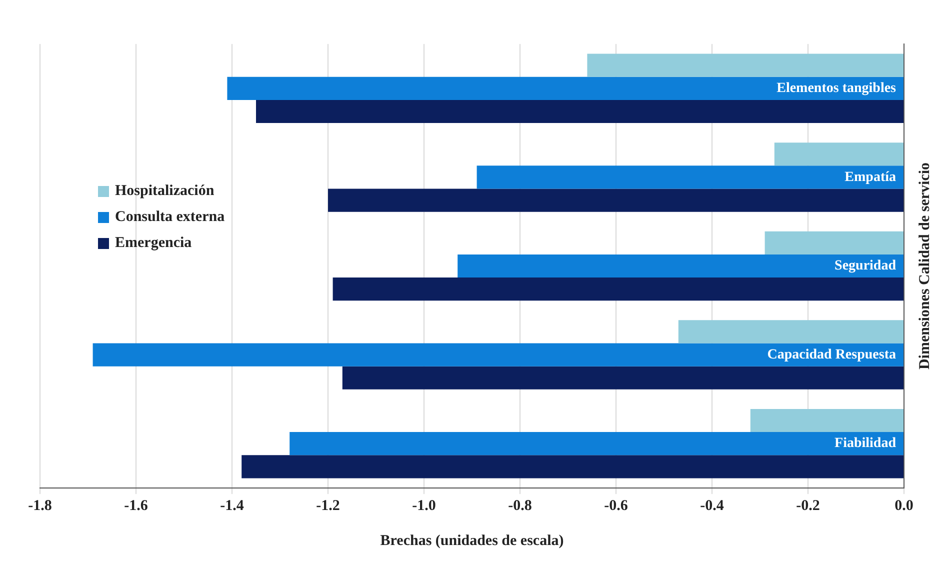 The image size is (939, 574). What do you see at coordinates (472, 540) in the screenshot?
I see `x-axis-title: Brechas (unidades de escala)` at bounding box center [472, 540].